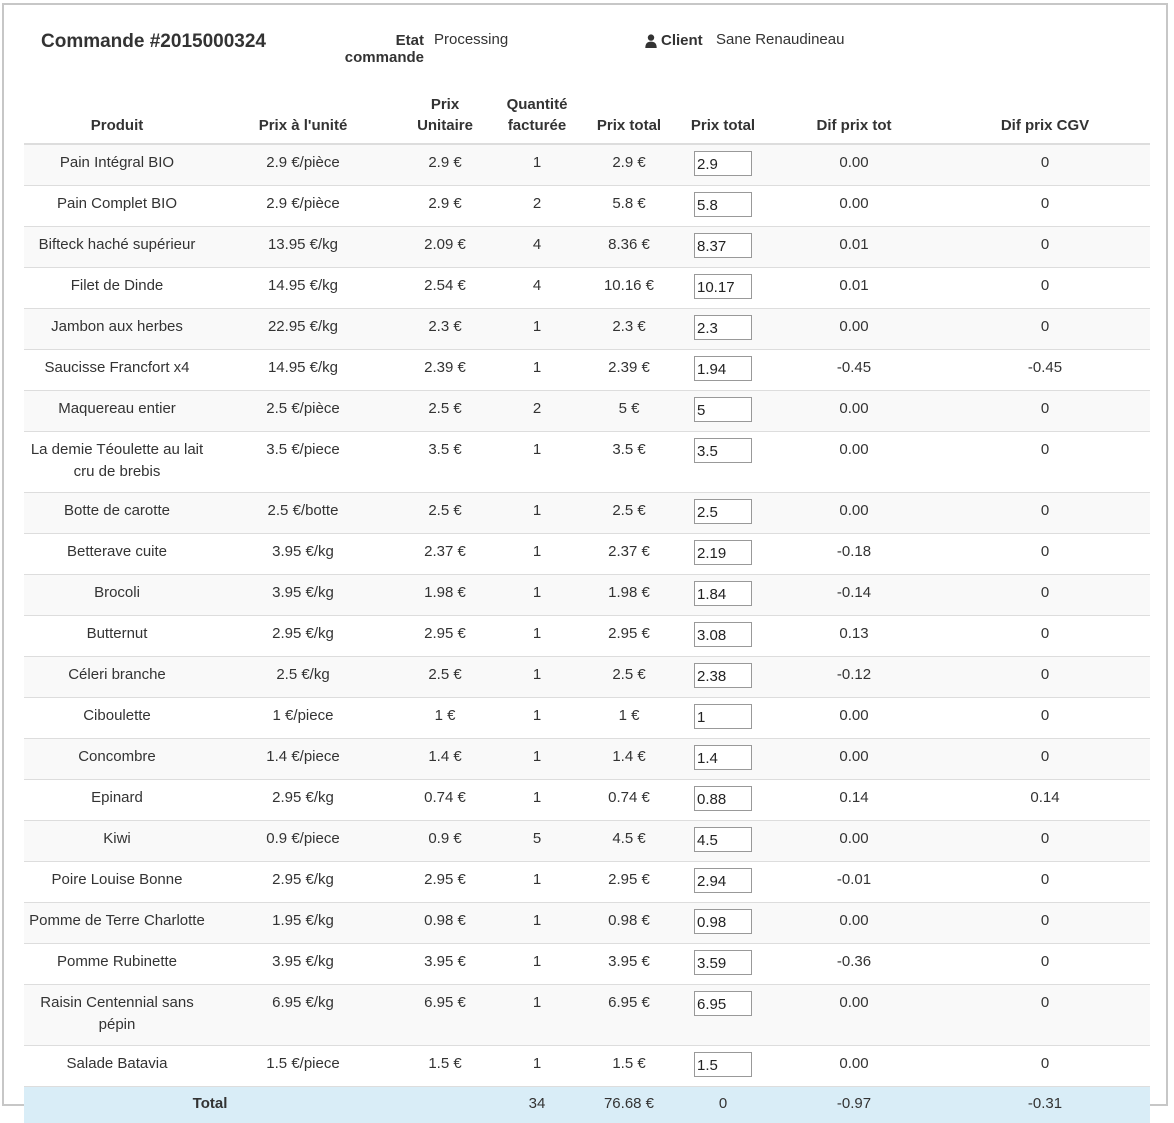 This screenshot has height=1123, width=1174. What do you see at coordinates (117, 462) in the screenshot?
I see `product-name: La demie Téoulette au lait cru de brebis` at bounding box center [117, 462].